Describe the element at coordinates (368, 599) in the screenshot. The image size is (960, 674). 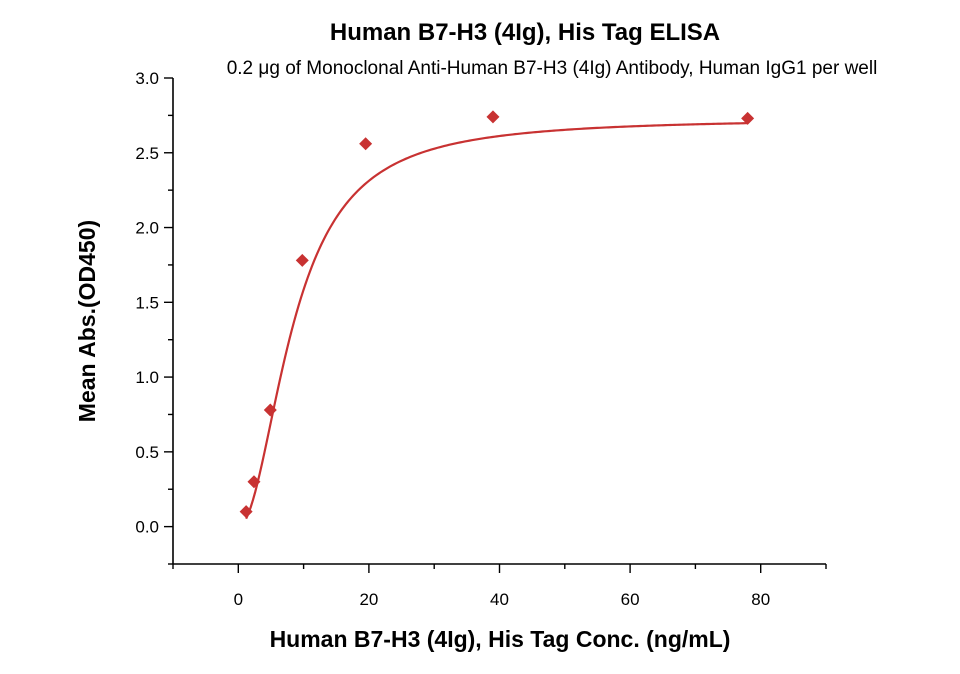
I see `x-tick-label: 20` at that location.